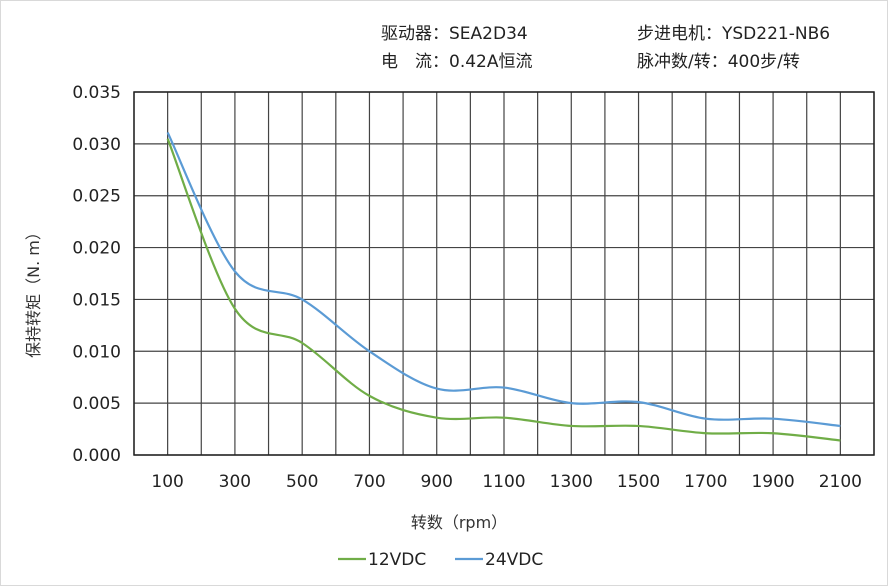 This screenshot has height=586, width=888. I want to click on y-tick-label: 0.025, so click(96, 197).